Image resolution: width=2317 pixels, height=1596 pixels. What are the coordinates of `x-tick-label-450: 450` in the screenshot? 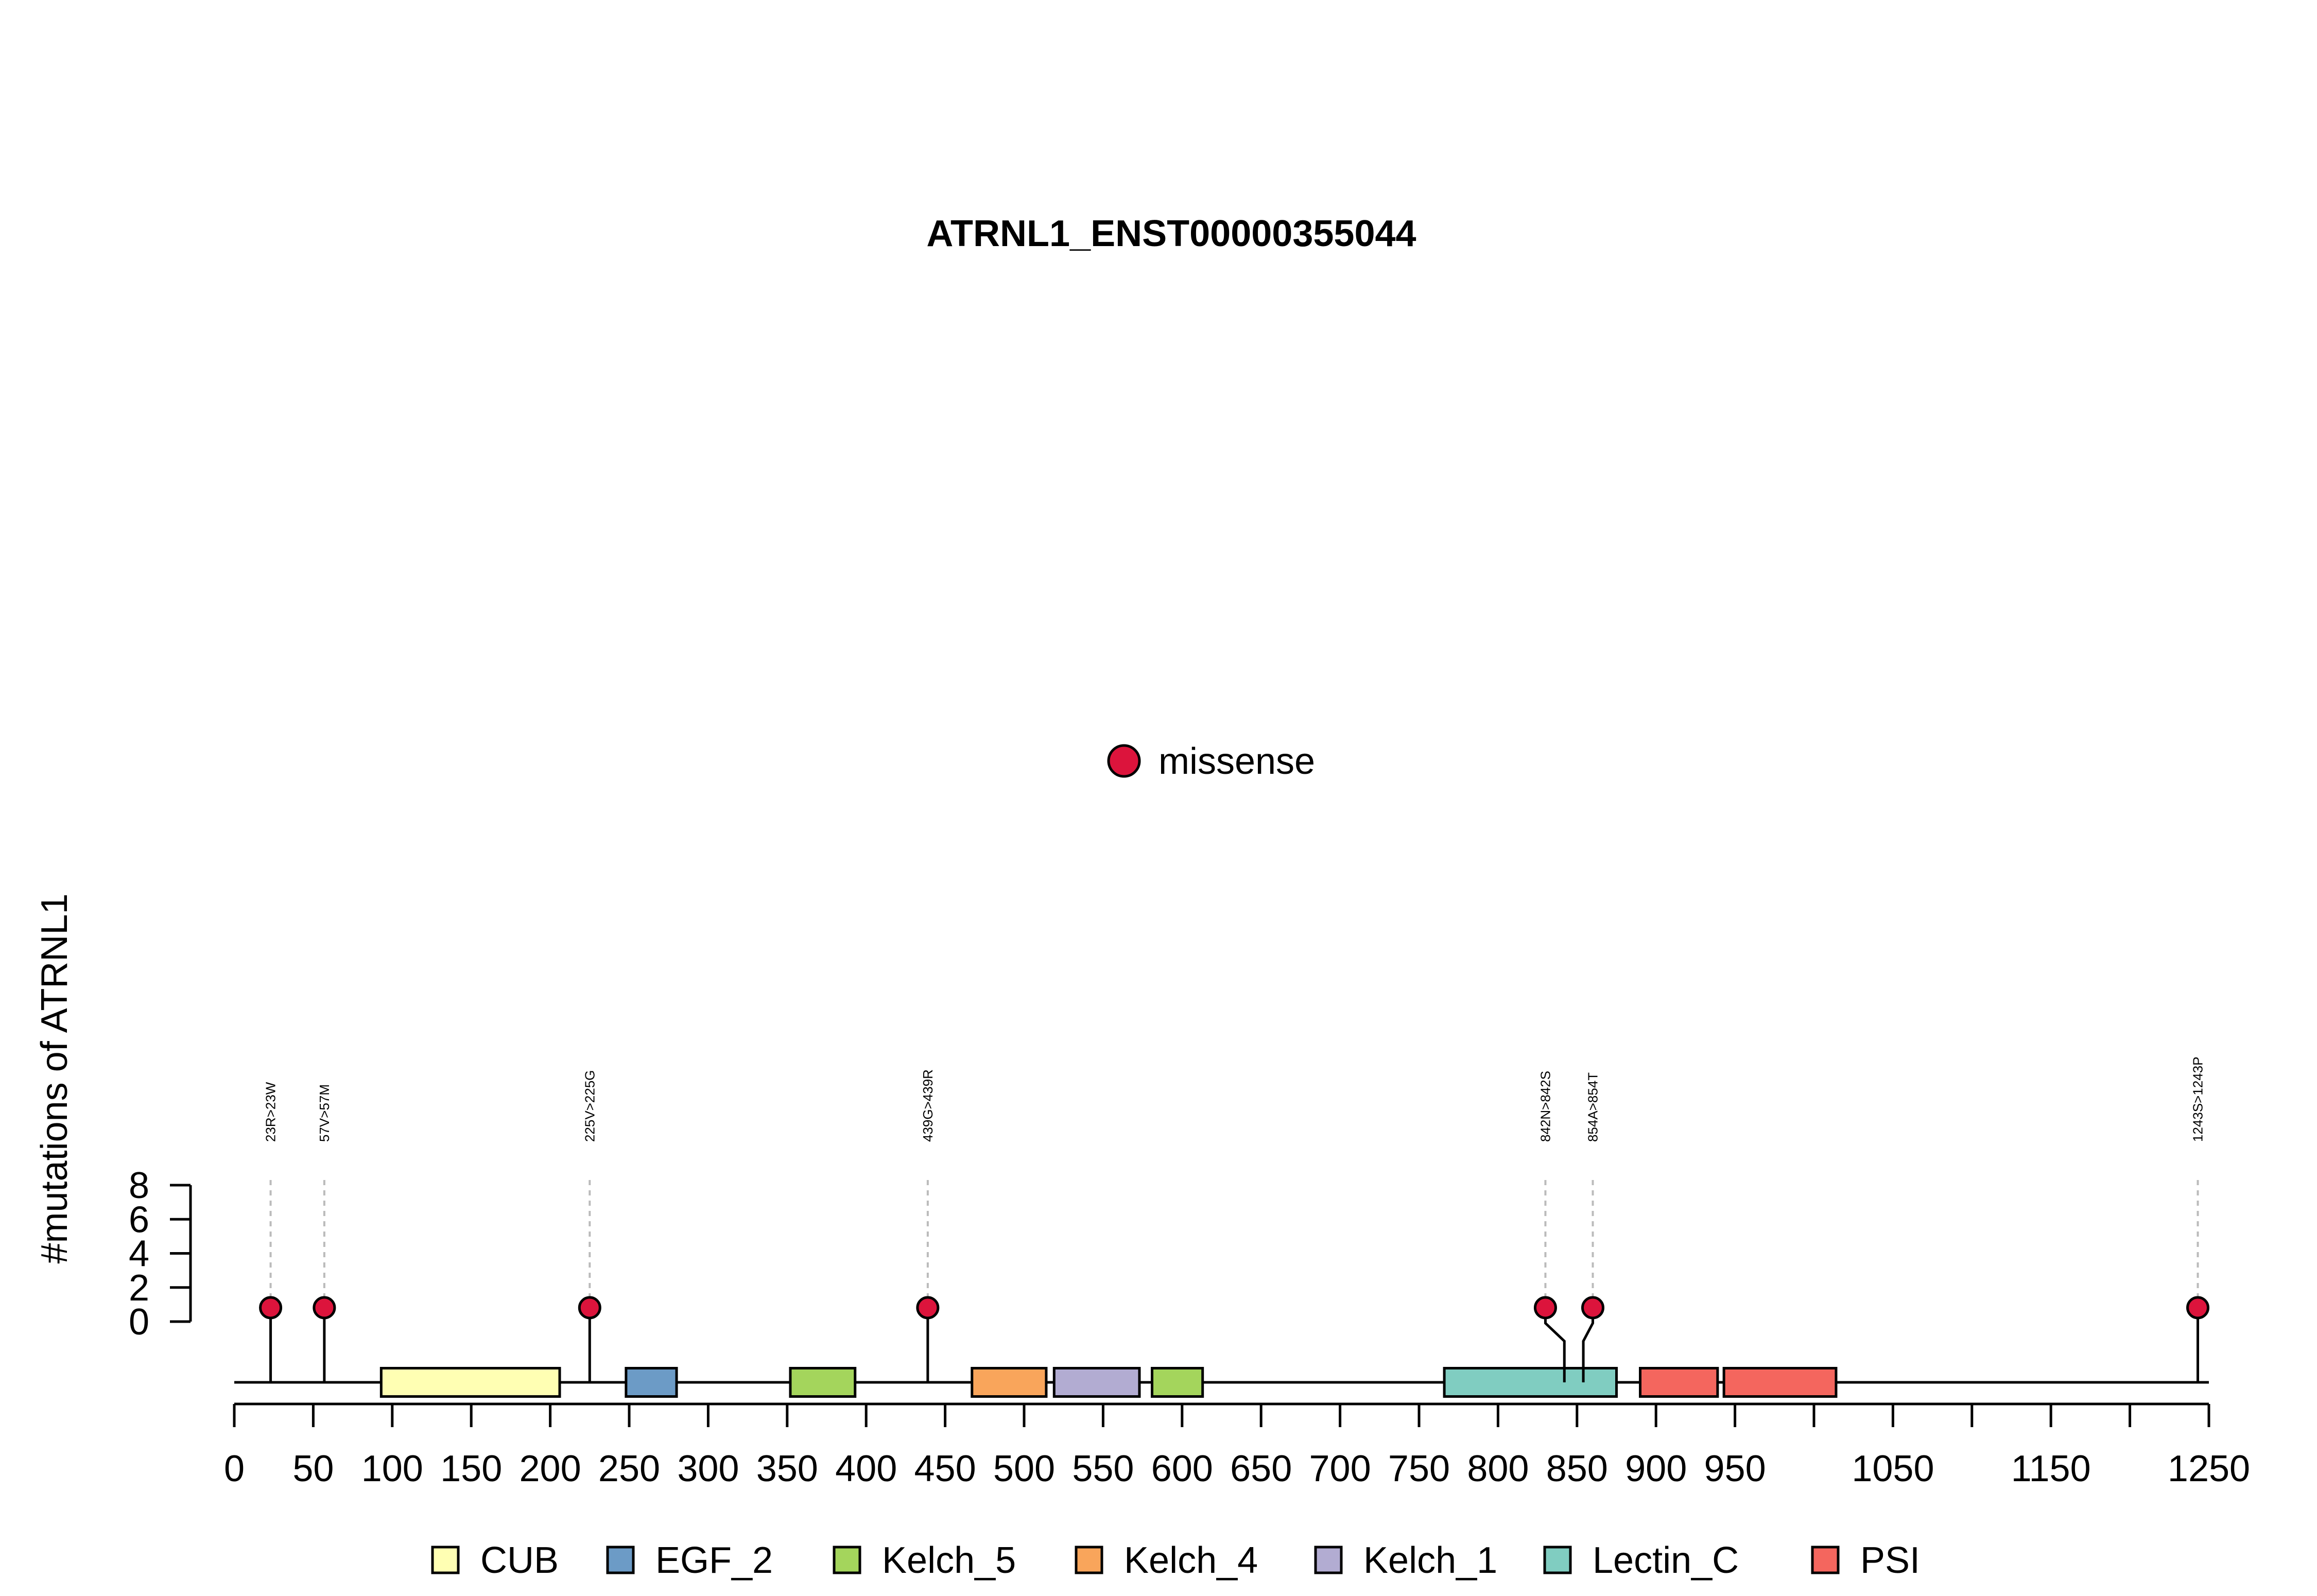 It's located at (945, 1468).